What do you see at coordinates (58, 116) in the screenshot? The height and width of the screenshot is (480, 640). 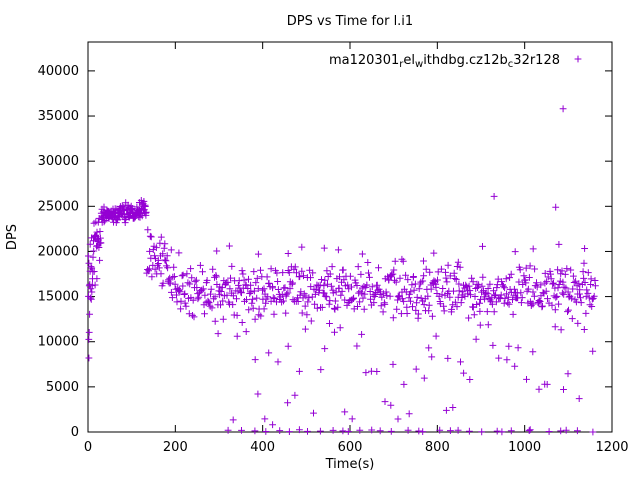 I see `y-tick-label: 35000` at bounding box center [58, 116].